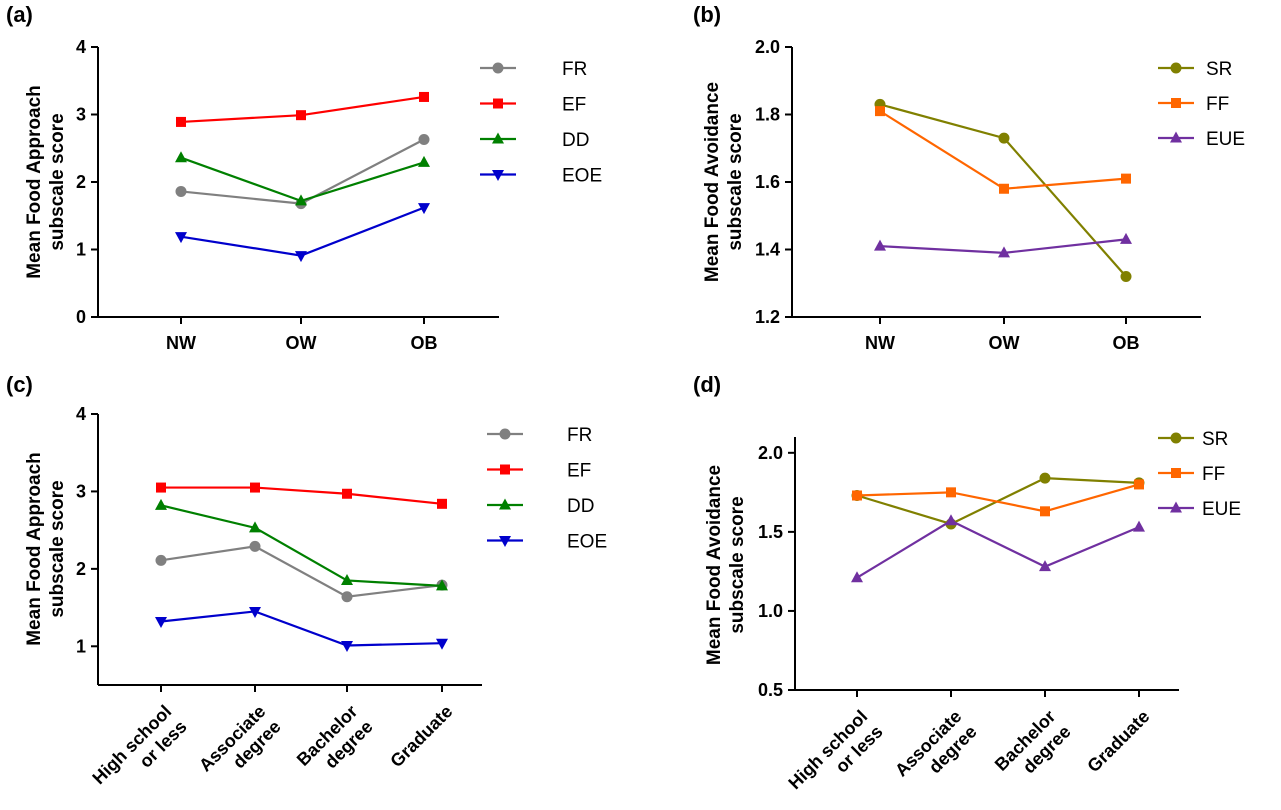  I want to click on legend-label: EUE, so click(1221, 509).